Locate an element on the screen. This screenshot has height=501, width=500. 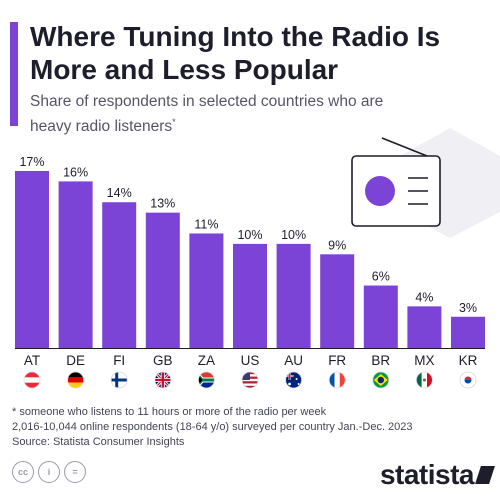
flag-mexico-icon is located at coordinates (424, 380).